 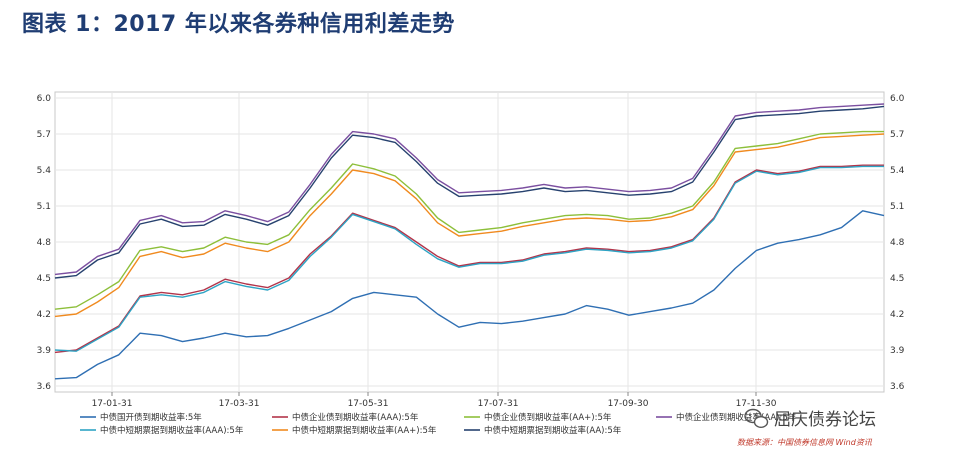 I want to click on wechat-icon, so click(x=756, y=418).